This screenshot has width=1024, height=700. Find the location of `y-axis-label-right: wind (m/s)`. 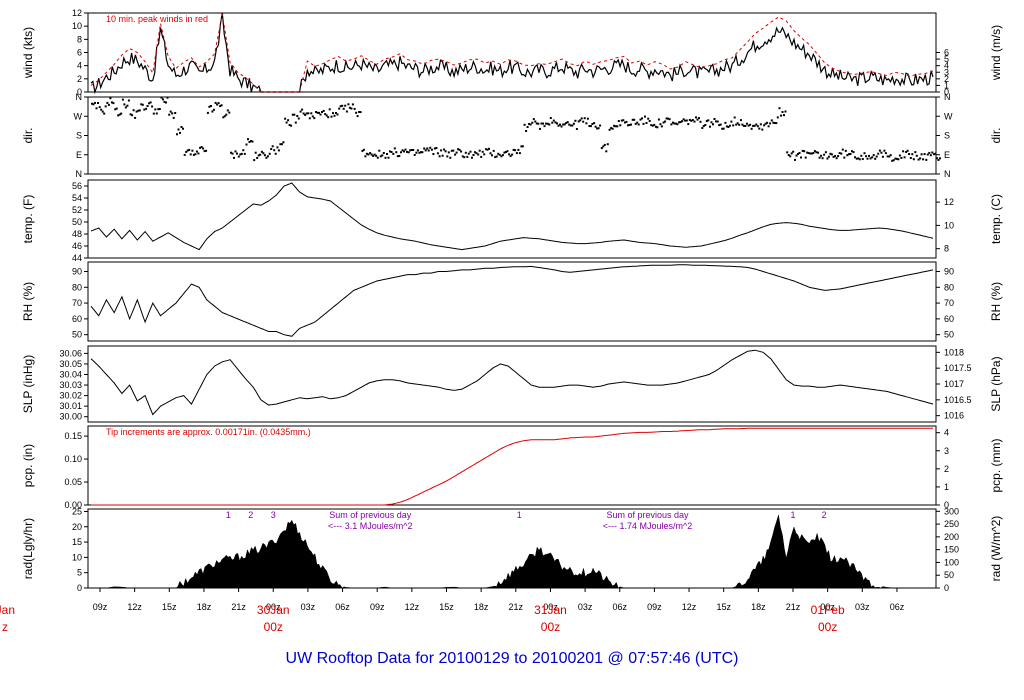

y-axis-label-right: wind (m/s) is located at coordinates (996, 53).